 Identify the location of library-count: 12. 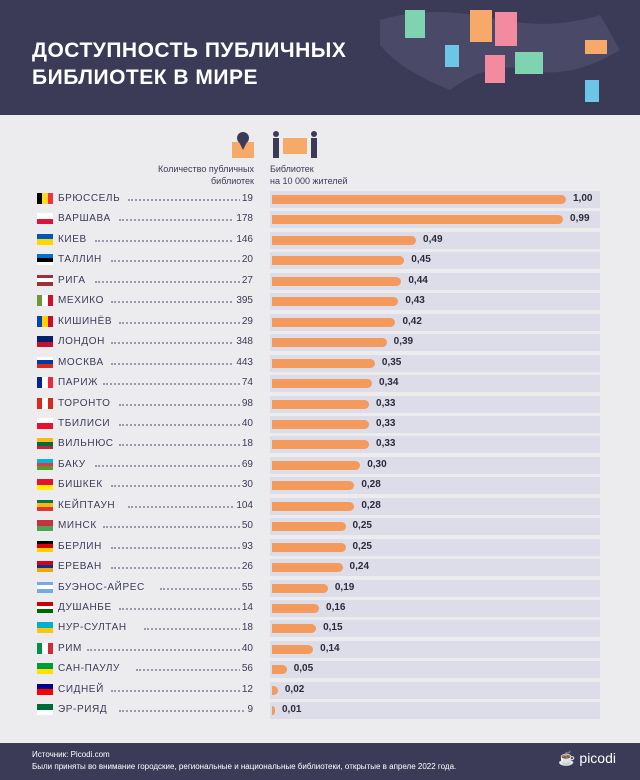
(246, 689).